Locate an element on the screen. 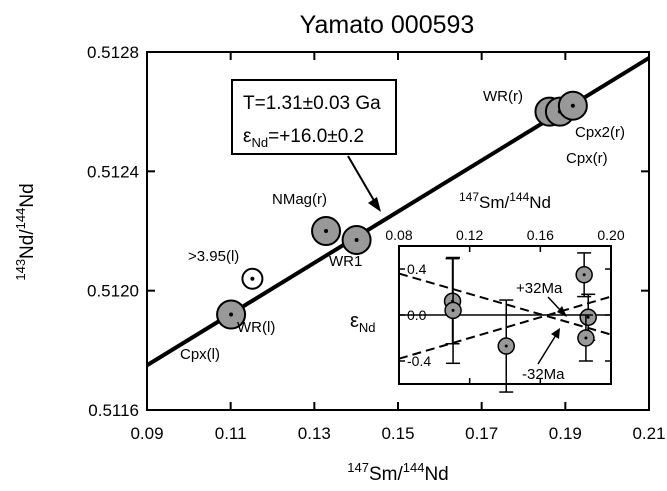 This screenshot has width=667, height=491. isochron-epsilon-text: εNd=+16.0±0.2 is located at coordinates (303, 138).